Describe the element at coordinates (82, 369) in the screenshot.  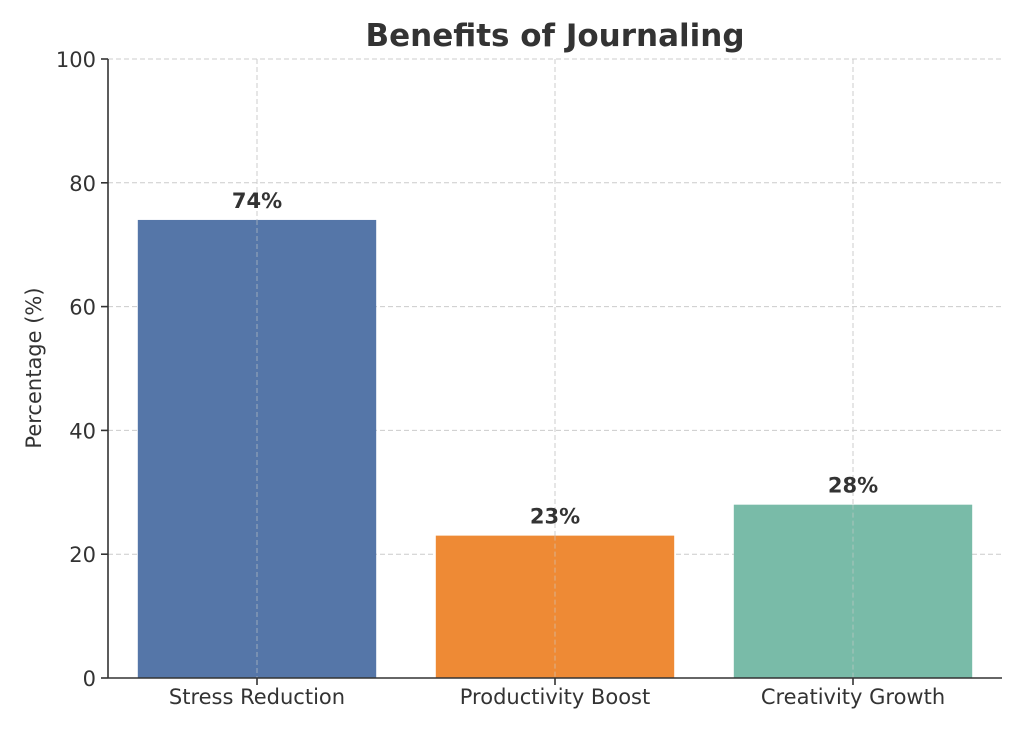
I see `y-ticks: 0 20 40 60 80 100` at that location.